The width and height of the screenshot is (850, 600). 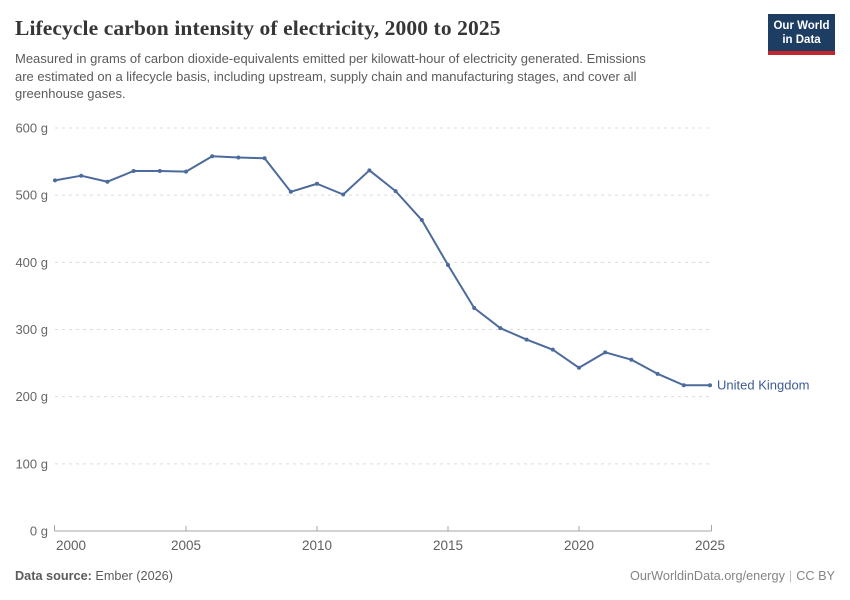 I want to click on data-point-2017, so click(x=500, y=328).